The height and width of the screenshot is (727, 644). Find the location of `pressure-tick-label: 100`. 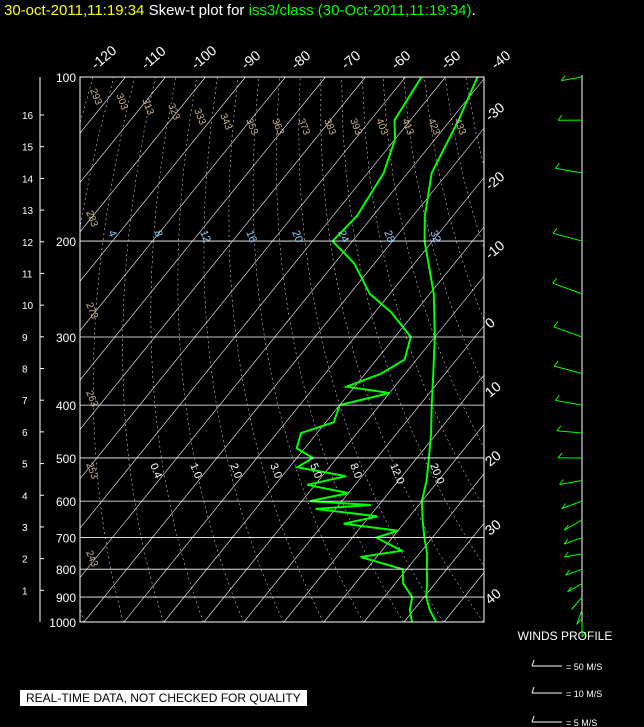

pressure-tick-label: 100 is located at coordinates (66, 78).